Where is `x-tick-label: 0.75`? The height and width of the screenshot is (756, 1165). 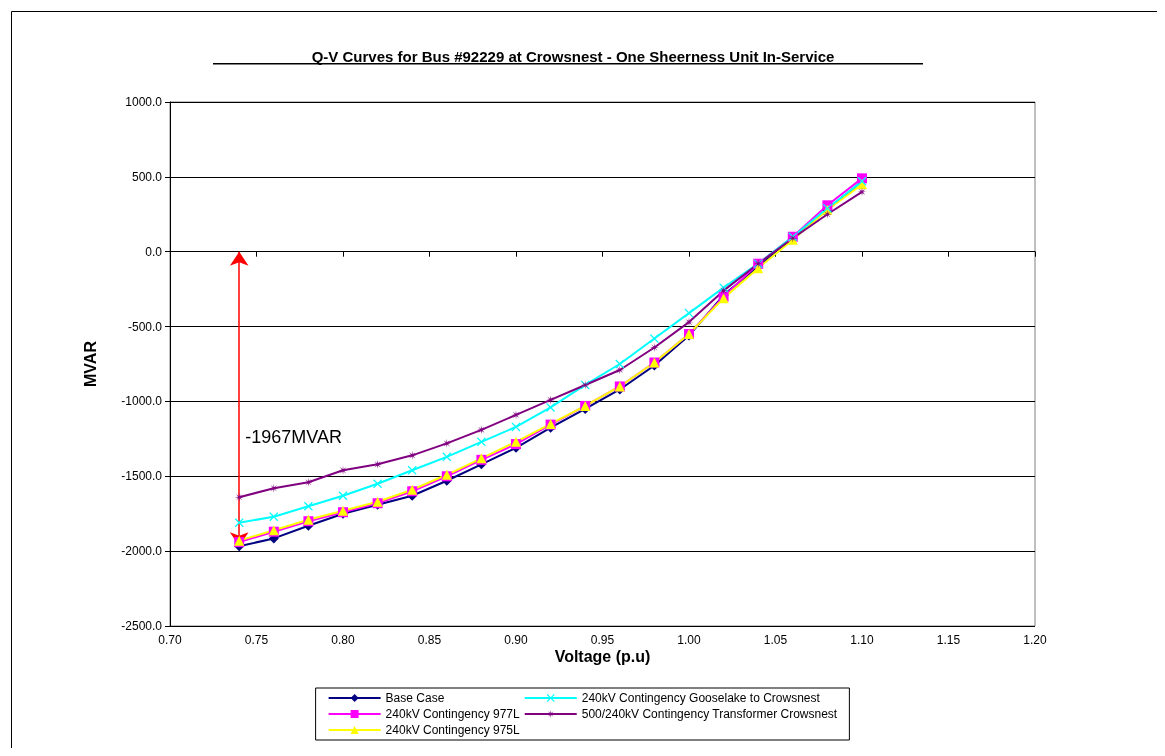 x-tick-label: 0.75 is located at coordinates (256, 640).